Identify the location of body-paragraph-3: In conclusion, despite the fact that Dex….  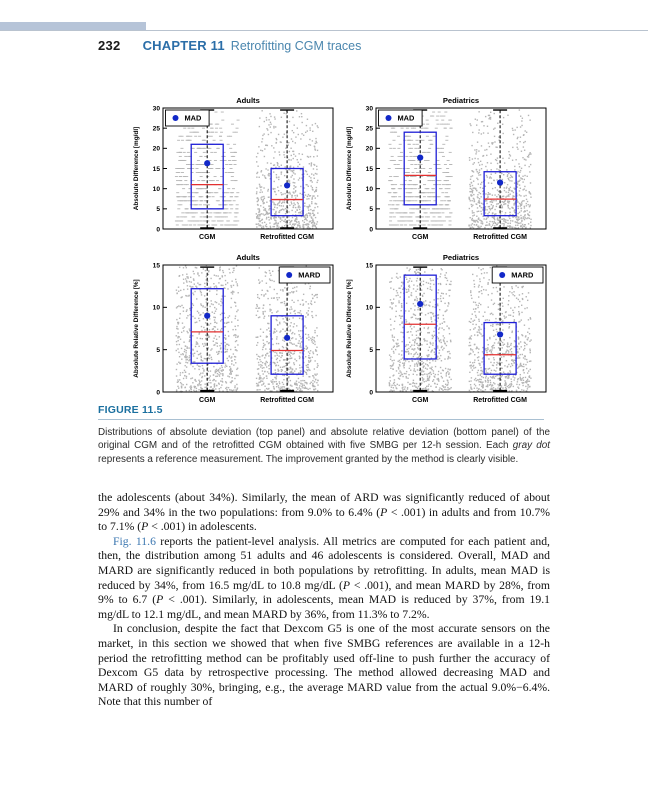
(324, 666).